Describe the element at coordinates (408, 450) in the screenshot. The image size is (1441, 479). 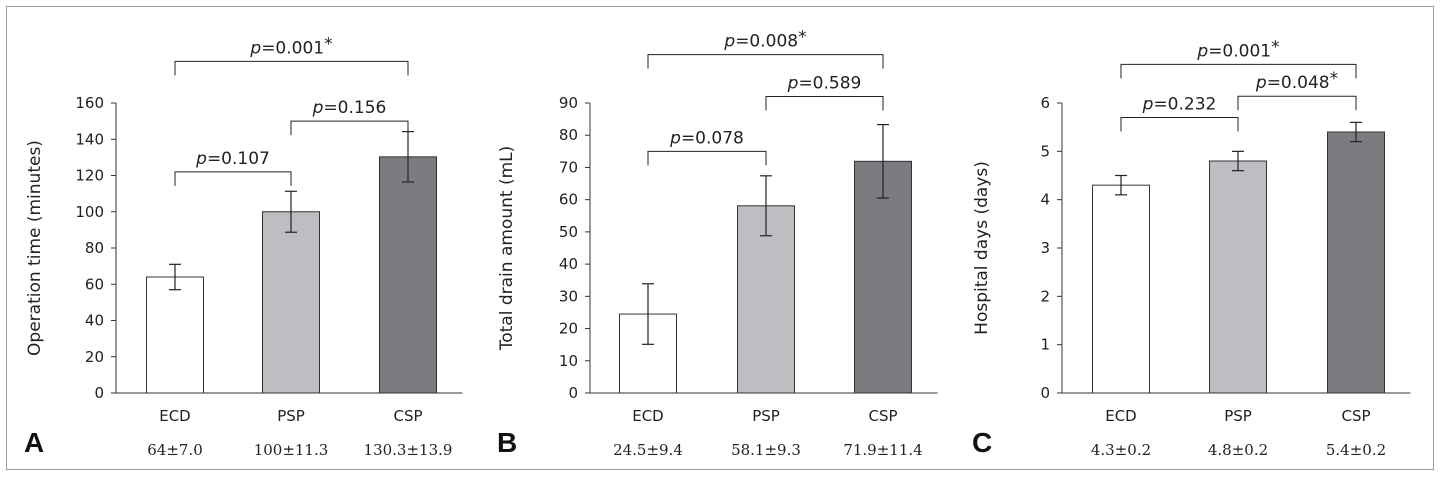
I see `mean-sd-label: 130.3±13.9` at that location.